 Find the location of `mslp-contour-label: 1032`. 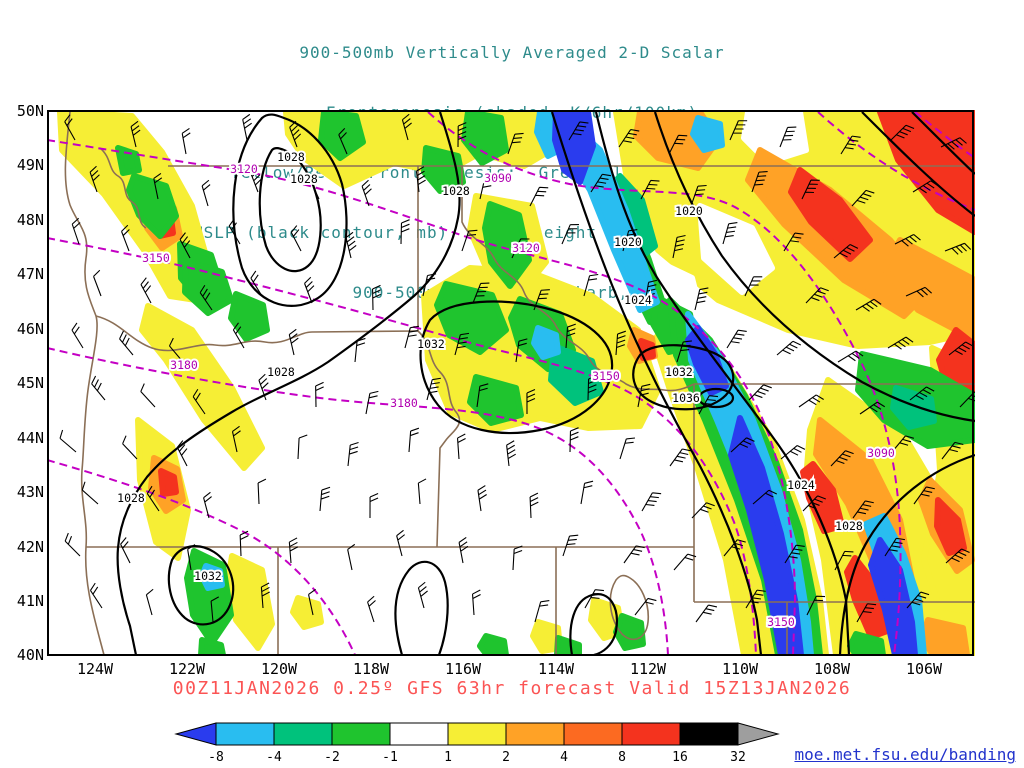

mslp-contour-label: 1032 is located at coordinates (431, 344).